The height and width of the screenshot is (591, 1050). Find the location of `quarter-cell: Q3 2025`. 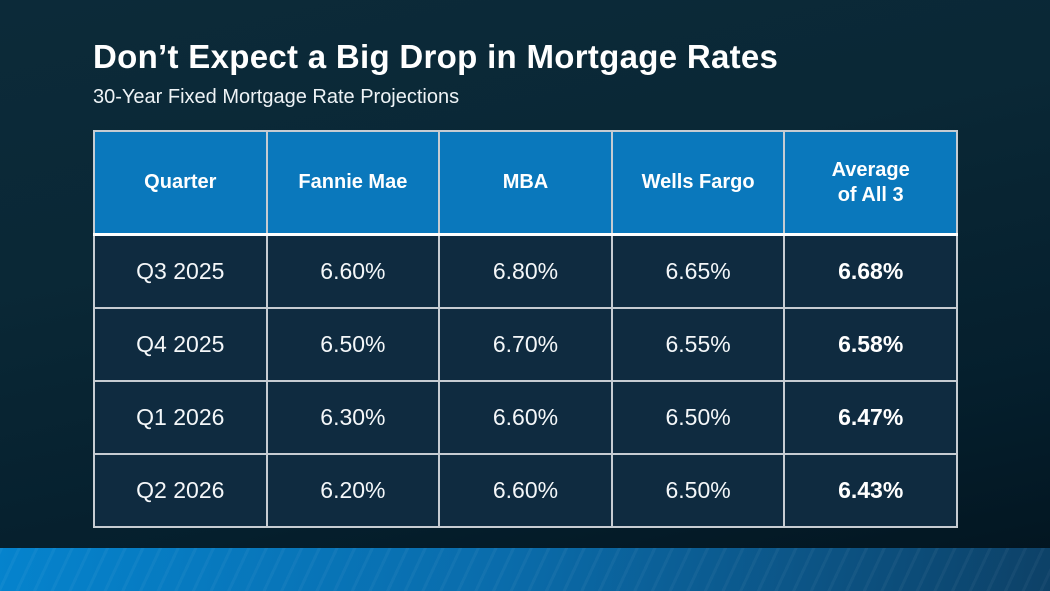

quarter-cell: Q3 2025 is located at coordinates (180, 271).